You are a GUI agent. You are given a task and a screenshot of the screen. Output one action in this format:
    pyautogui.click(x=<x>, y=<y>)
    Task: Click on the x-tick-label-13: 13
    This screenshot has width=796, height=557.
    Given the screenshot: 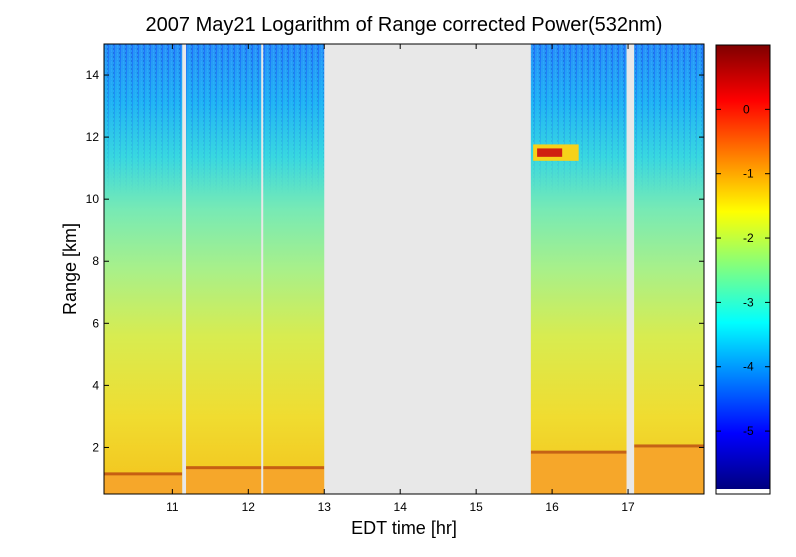 What is the action you would take?
    pyautogui.click(x=325, y=507)
    